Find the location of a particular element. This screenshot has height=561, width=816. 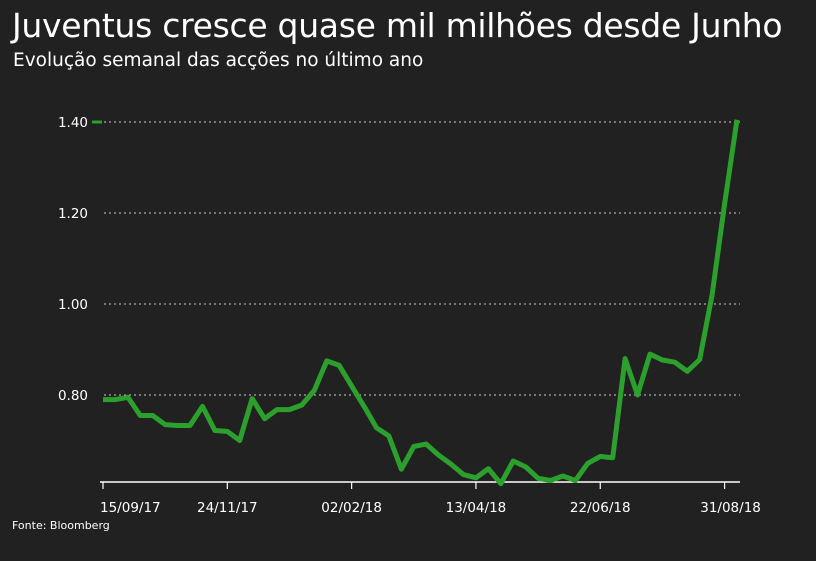

x-tick-label: 22/06/18 is located at coordinates (600, 508).